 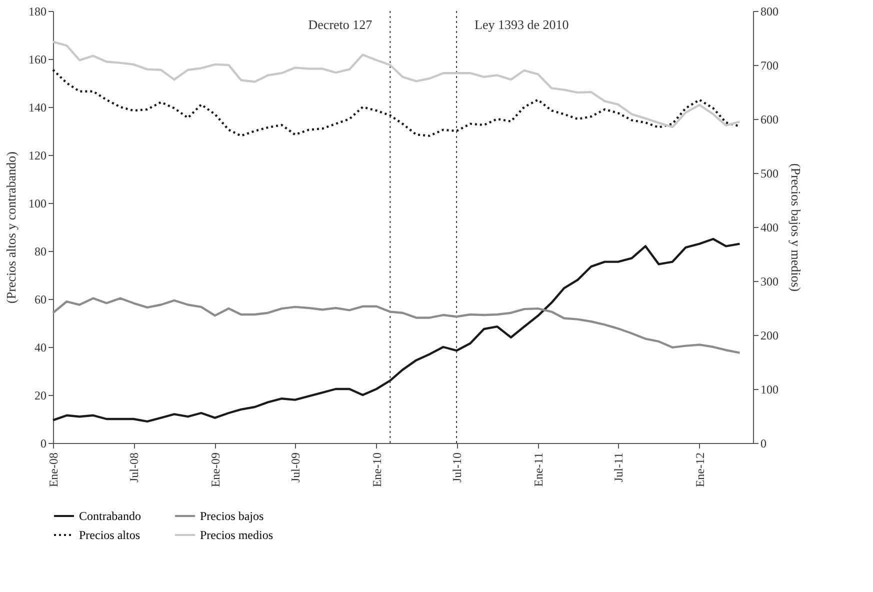 What do you see at coordinates (769, 335) in the screenshot?
I see `y2-tick-label: 200` at bounding box center [769, 335].